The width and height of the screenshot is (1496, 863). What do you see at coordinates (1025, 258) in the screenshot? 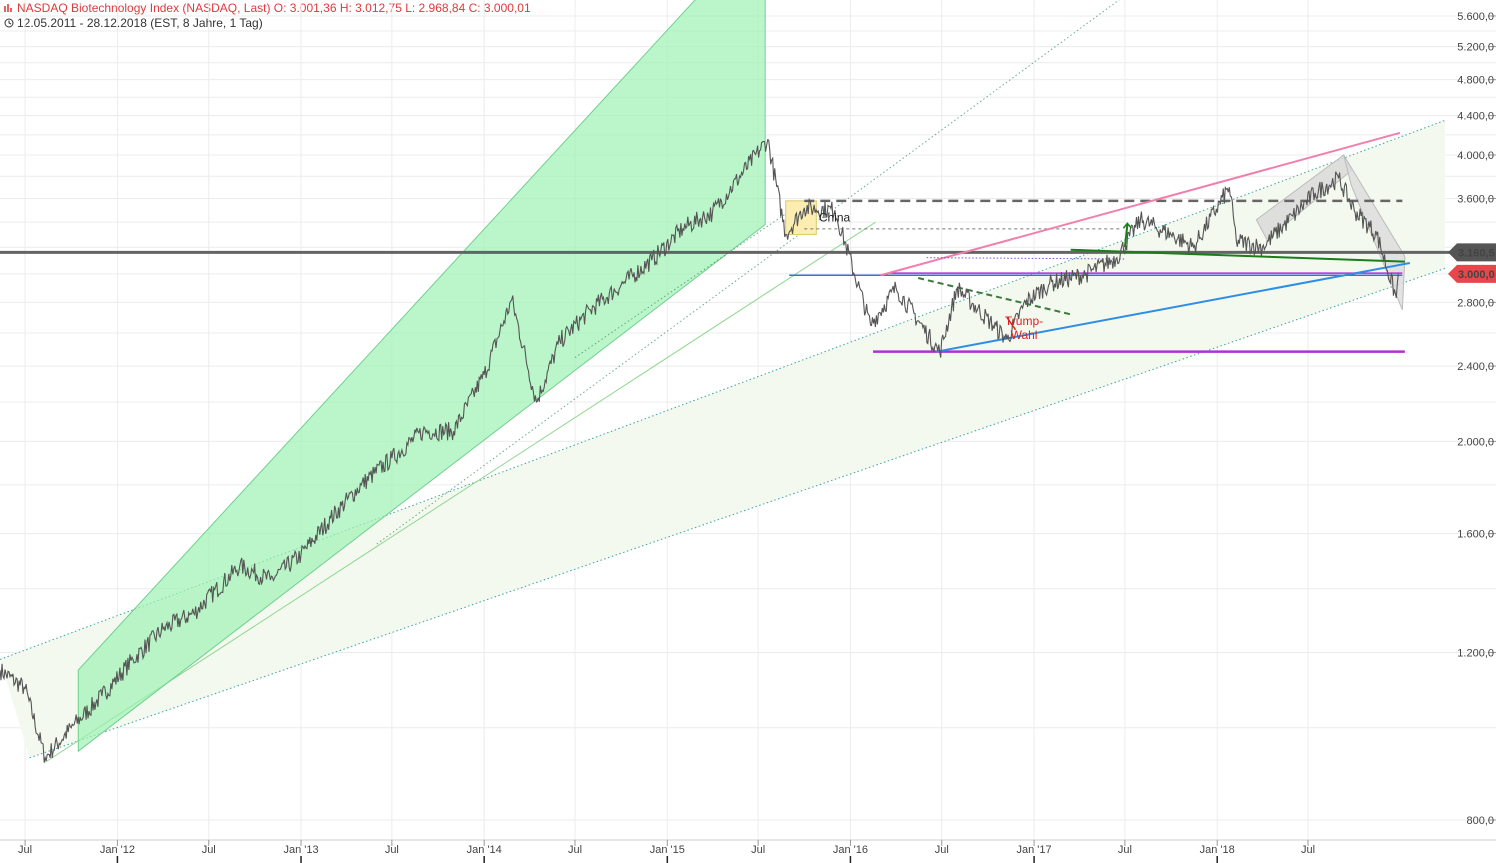
I see `purple-dotted-line` at bounding box center [1025, 258].